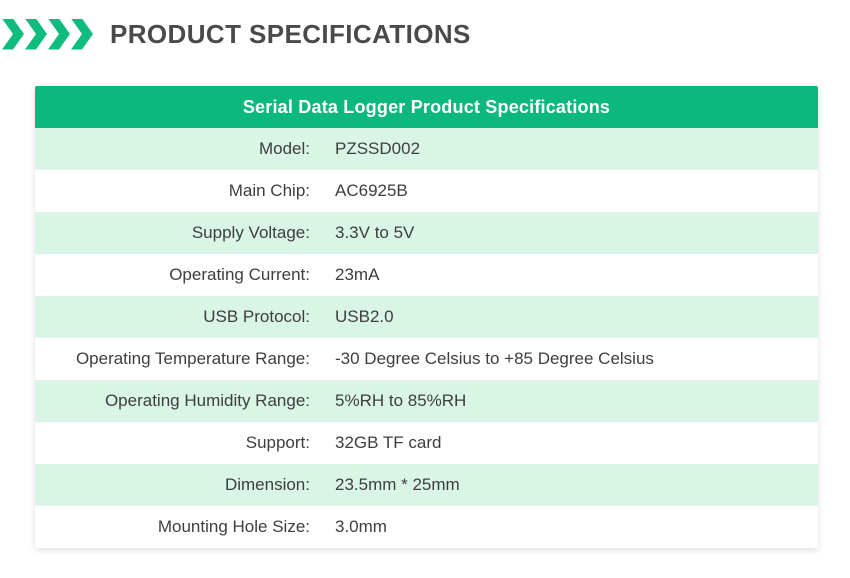  I want to click on spec-label: Supply Voltage:, so click(250, 232).